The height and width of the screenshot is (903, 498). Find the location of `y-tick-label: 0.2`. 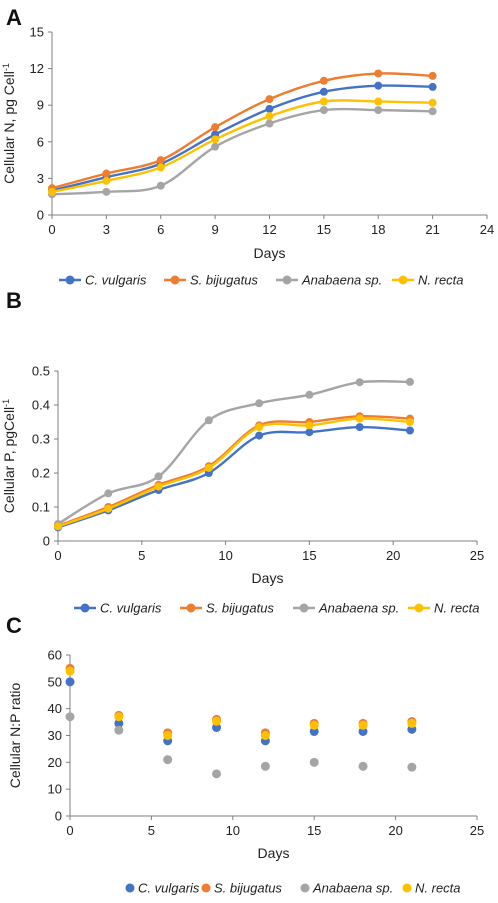

y-tick-label: 0.2 is located at coordinates (41, 473).